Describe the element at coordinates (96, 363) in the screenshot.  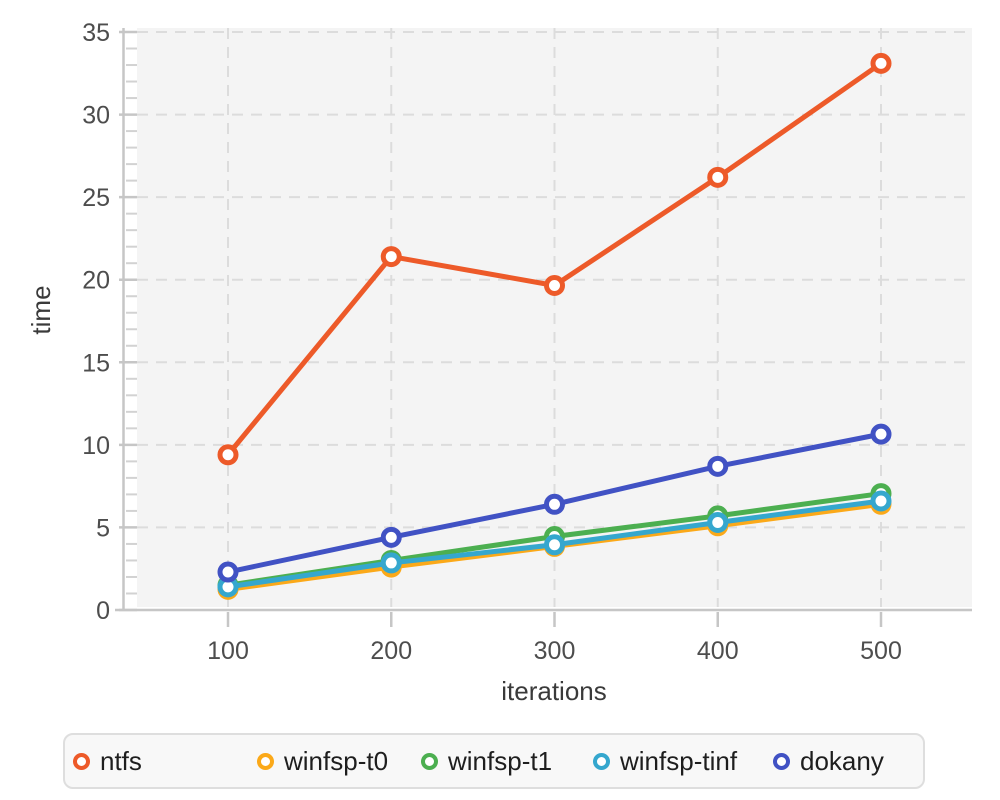
I see `y-tick-label: 15` at that location.